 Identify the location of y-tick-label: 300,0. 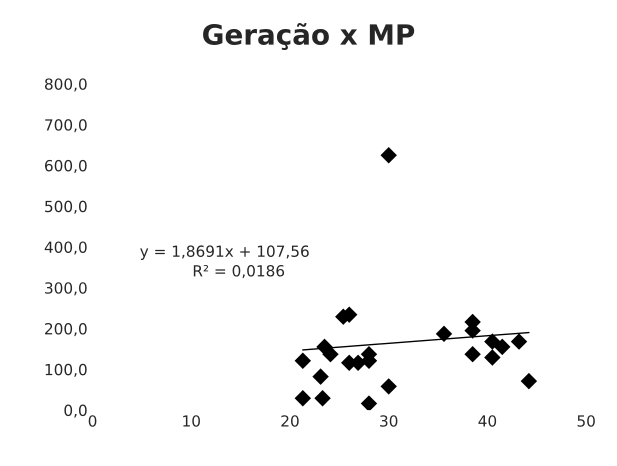
(66, 289).